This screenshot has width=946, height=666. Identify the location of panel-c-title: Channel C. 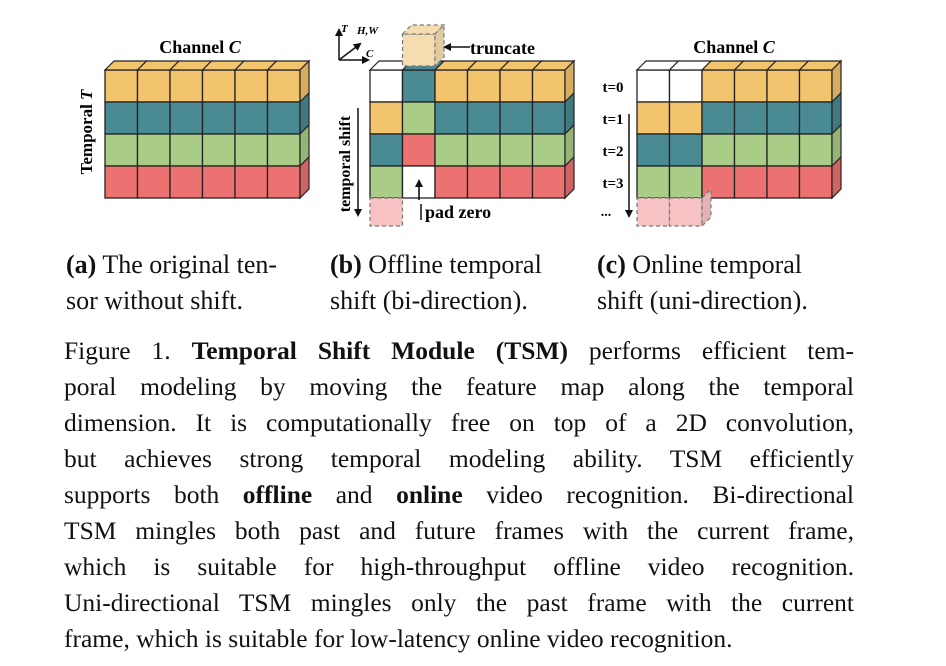
(734, 47).